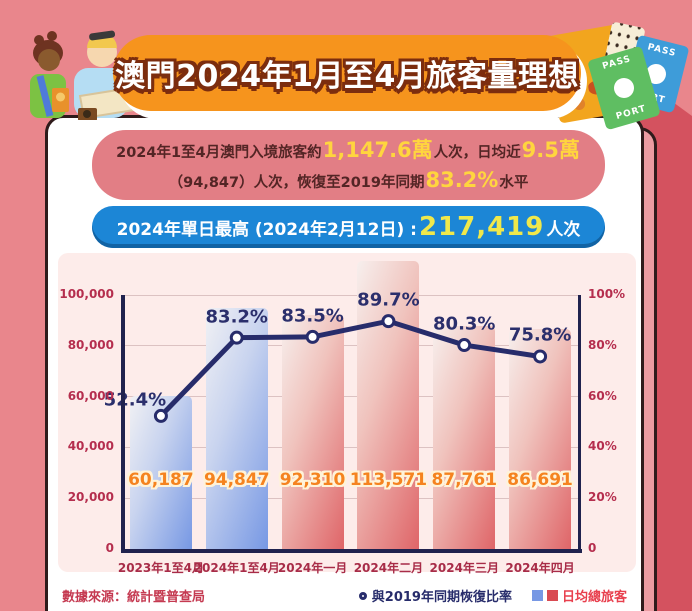 The width and height of the screenshot is (692, 611). Describe the element at coordinates (312, 568) in the screenshot. I see `x-tick-label: 2024年一月` at that location.